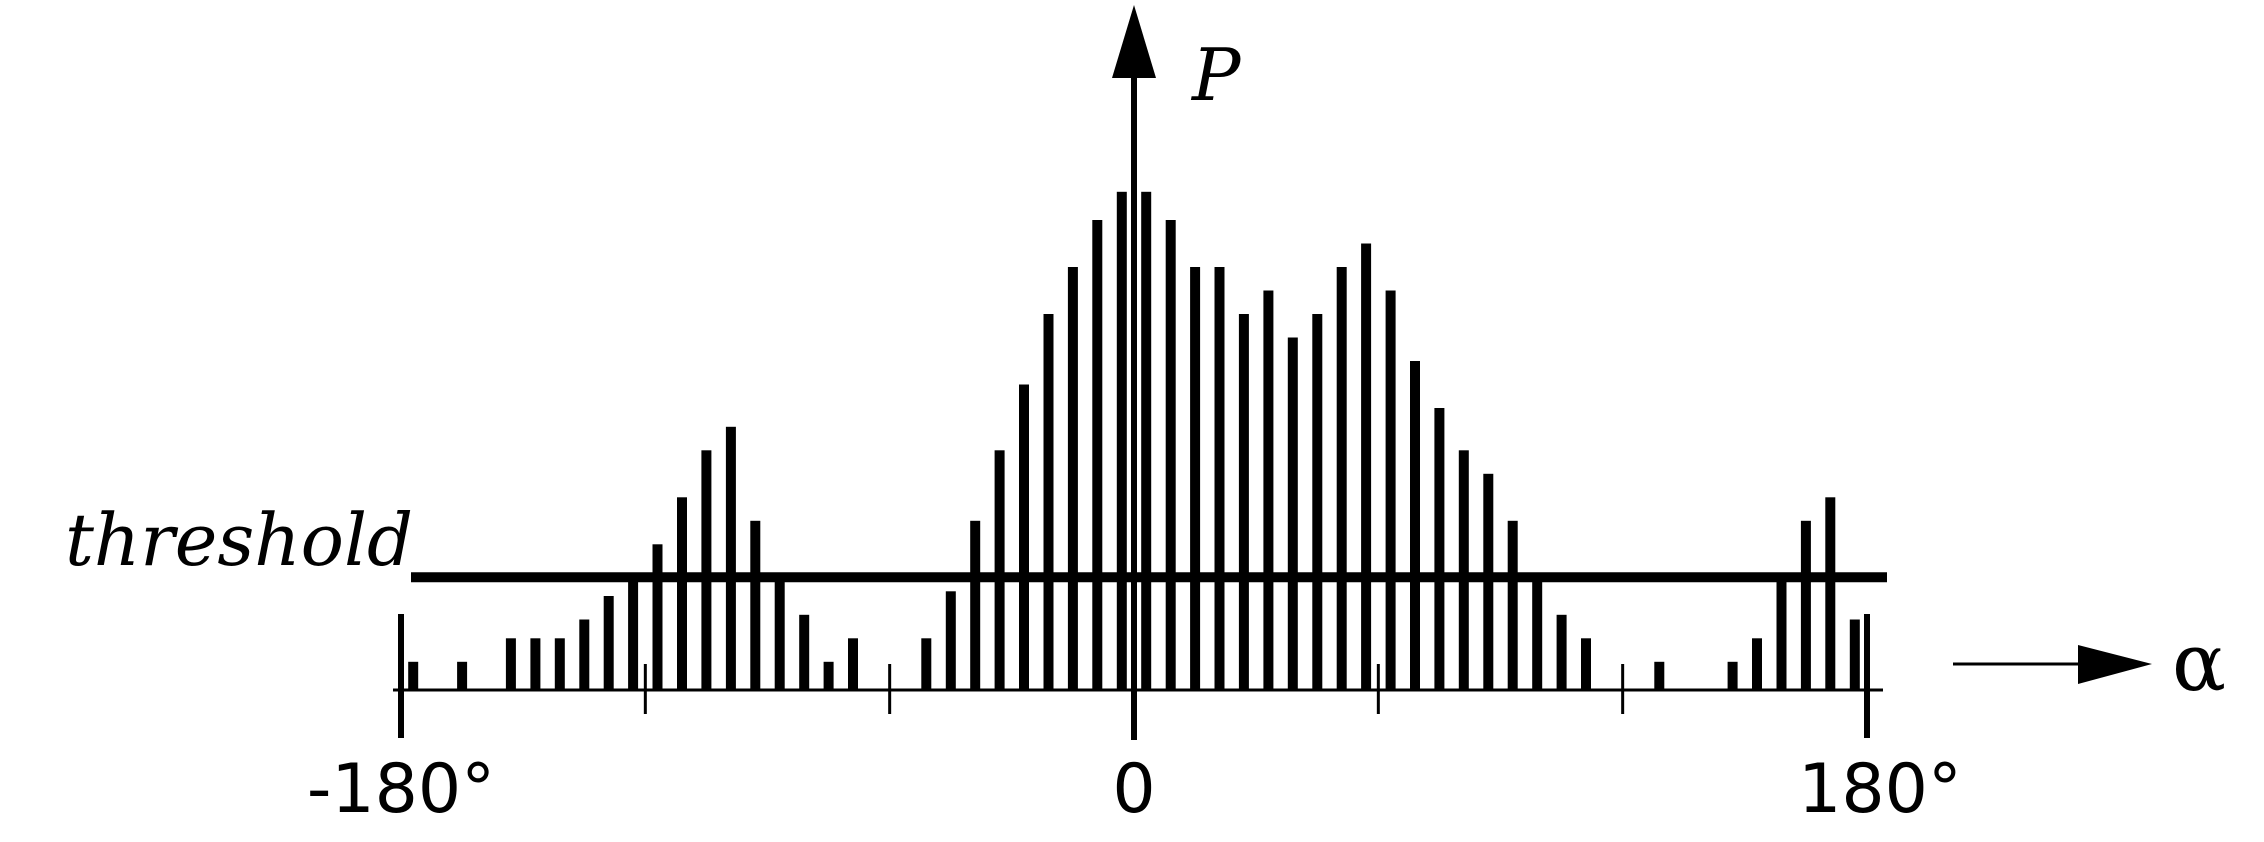  Describe the element at coordinates (2199, 662) in the screenshot. I see `x-axis-label: α` at that location.